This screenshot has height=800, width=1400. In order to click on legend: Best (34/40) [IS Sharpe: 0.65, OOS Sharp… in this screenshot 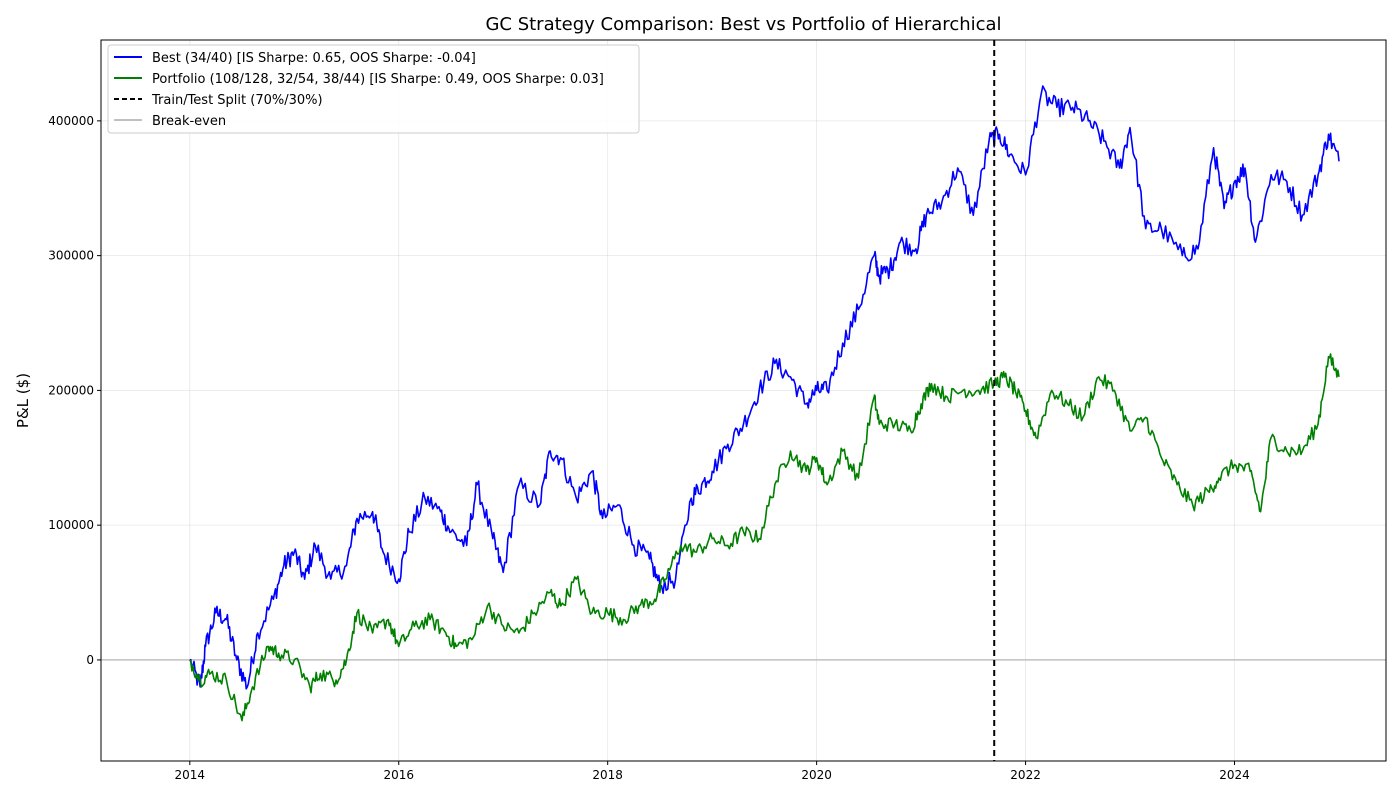, I will do `click(373, 89)`.